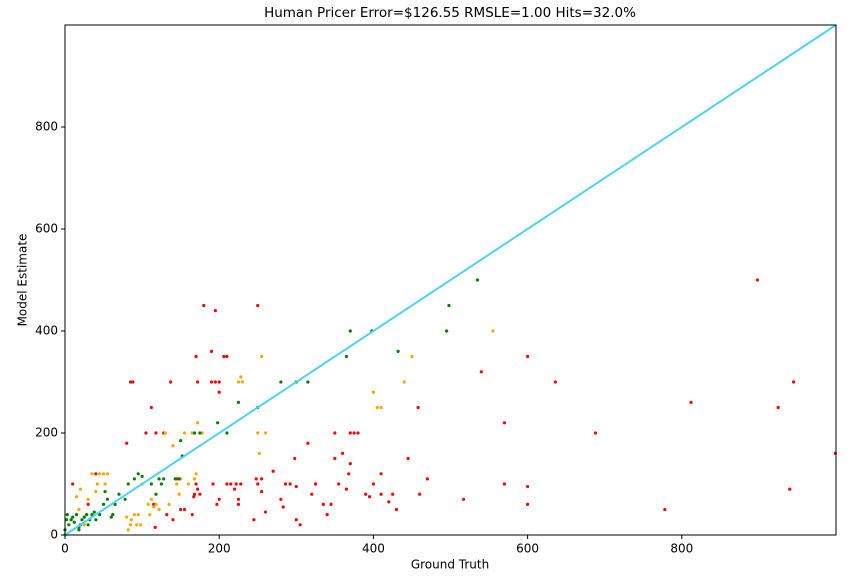 The width and height of the screenshot is (851, 579). Describe the element at coordinates (450, 565) in the screenshot. I see `x-axis-label: Ground Truth` at that location.